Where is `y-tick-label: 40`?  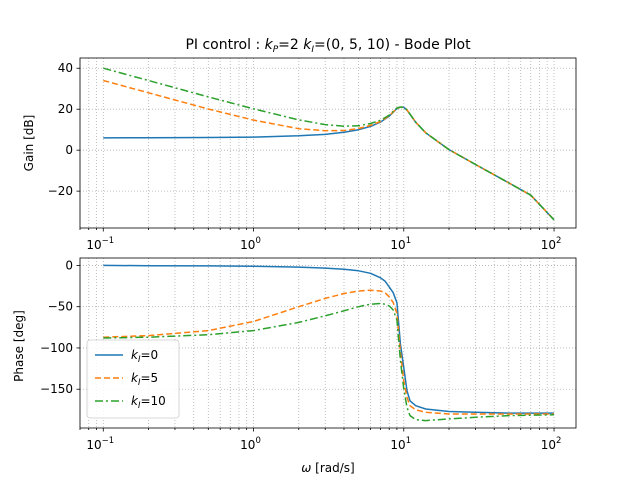
y-tick-label: 40 is located at coordinates (65, 68).